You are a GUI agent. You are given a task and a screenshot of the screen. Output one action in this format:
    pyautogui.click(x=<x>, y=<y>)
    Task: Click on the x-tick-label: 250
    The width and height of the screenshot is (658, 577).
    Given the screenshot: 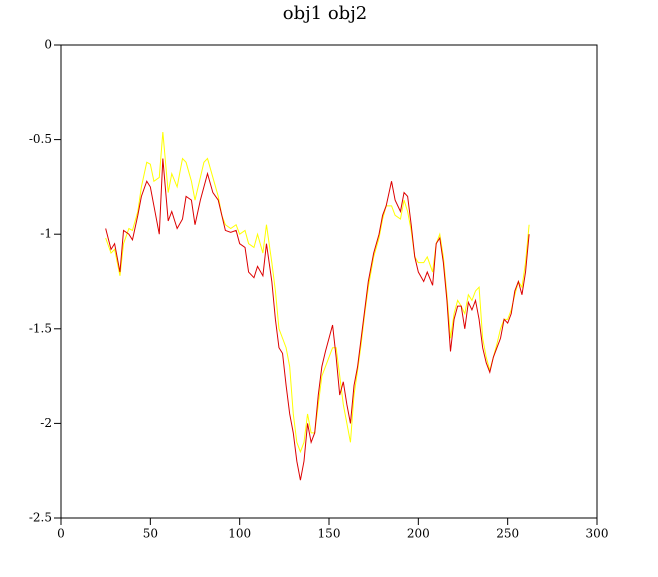 What is the action you would take?
    pyautogui.click(x=507, y=534)
    